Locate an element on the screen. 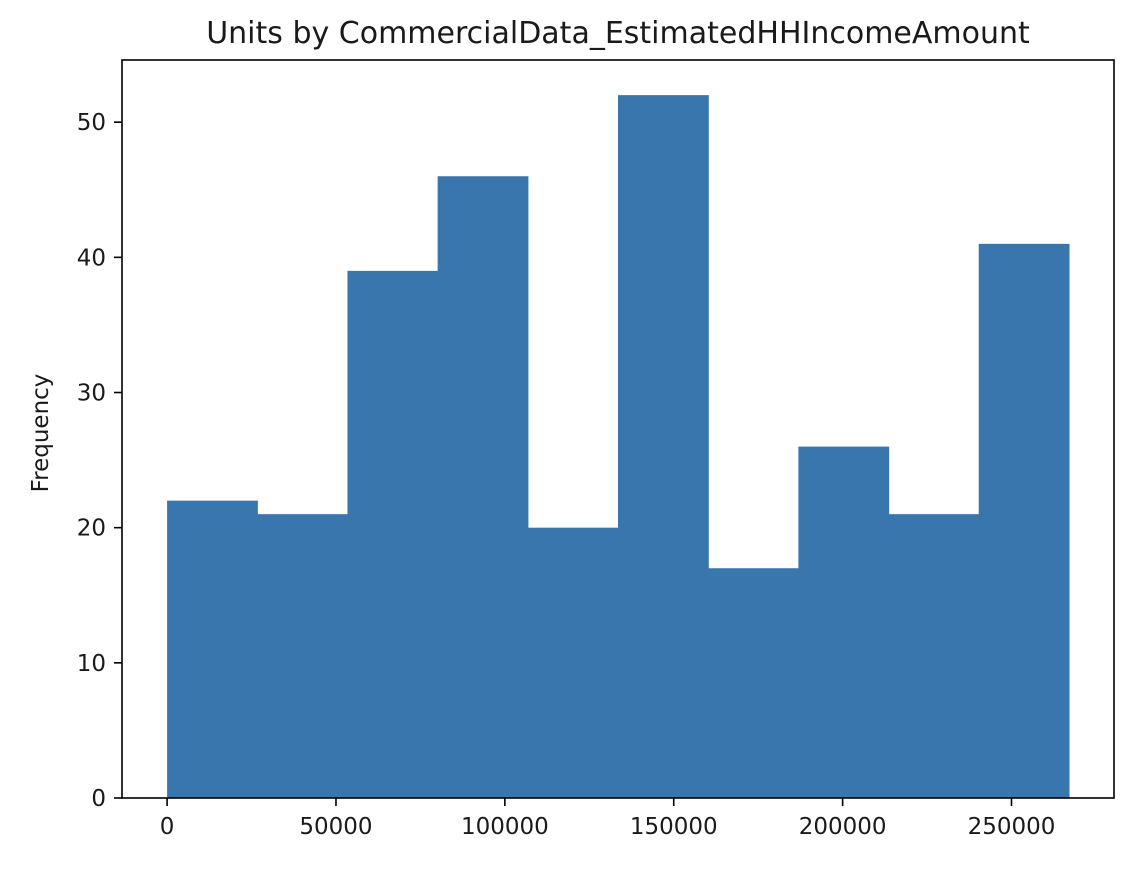 This screenshot has width=1134, height=880. x-tick-label: 200000 is located at coordinates (843, 827).